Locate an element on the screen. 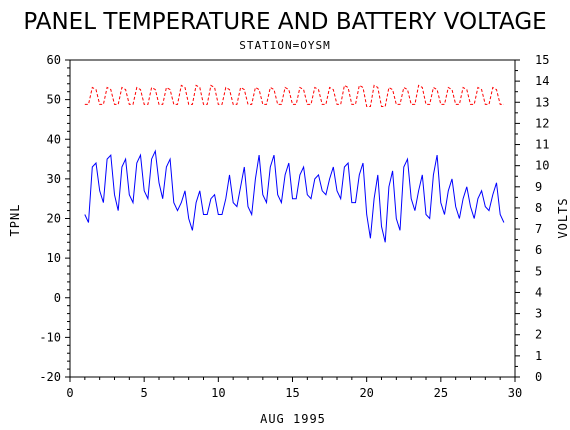 The image size is (570, 430). y-right-tick-label: 8 is located at coordinates (538, 208).